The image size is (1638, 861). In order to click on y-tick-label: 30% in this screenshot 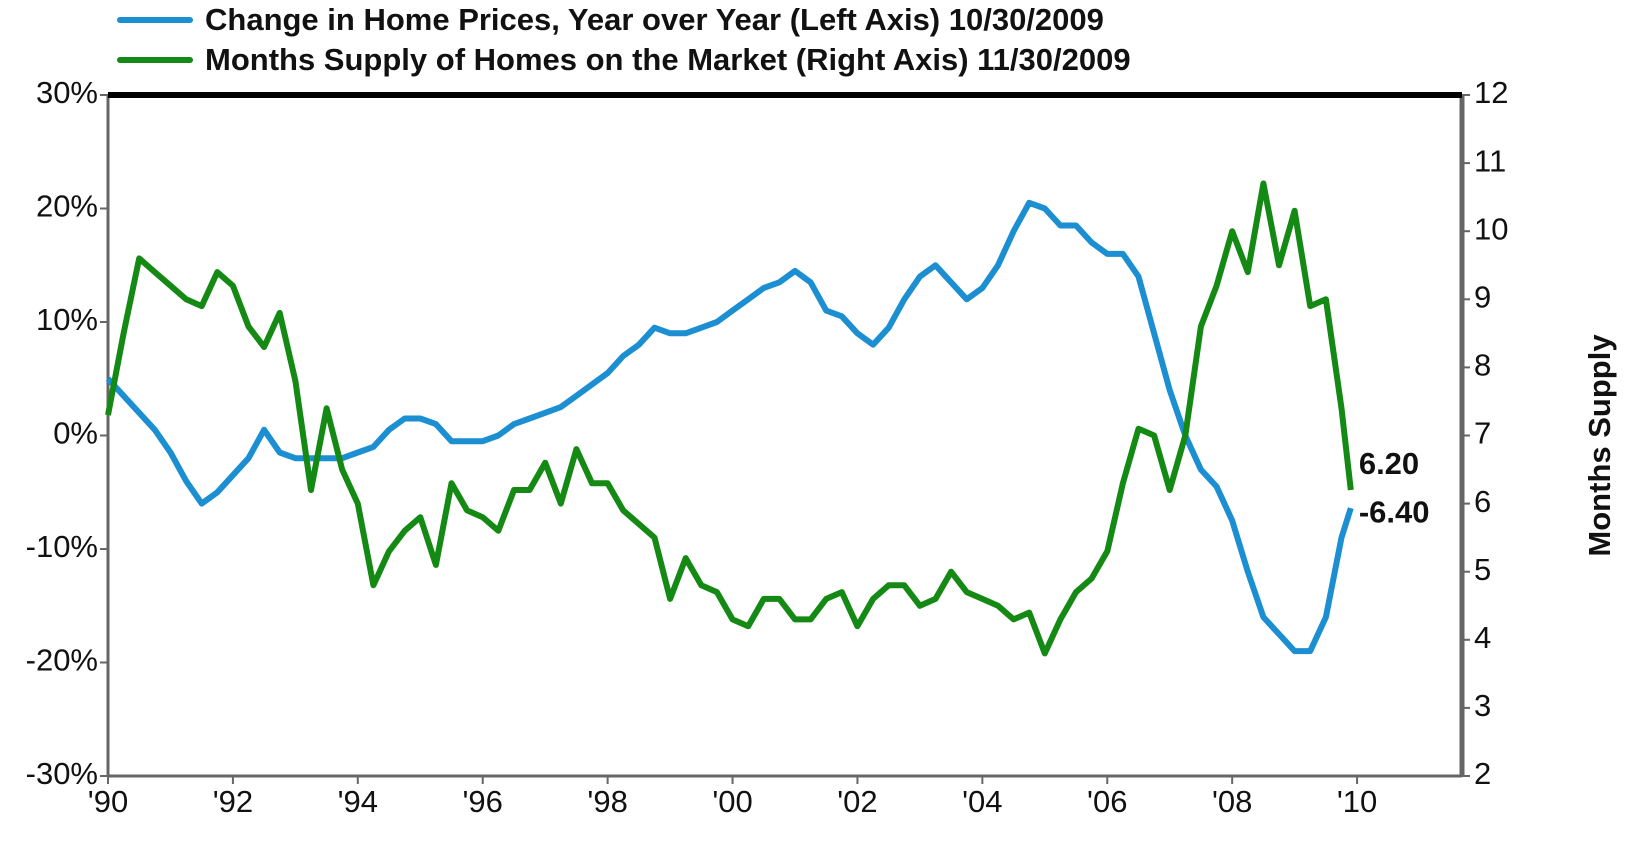, I will do `click(67, 92)`.